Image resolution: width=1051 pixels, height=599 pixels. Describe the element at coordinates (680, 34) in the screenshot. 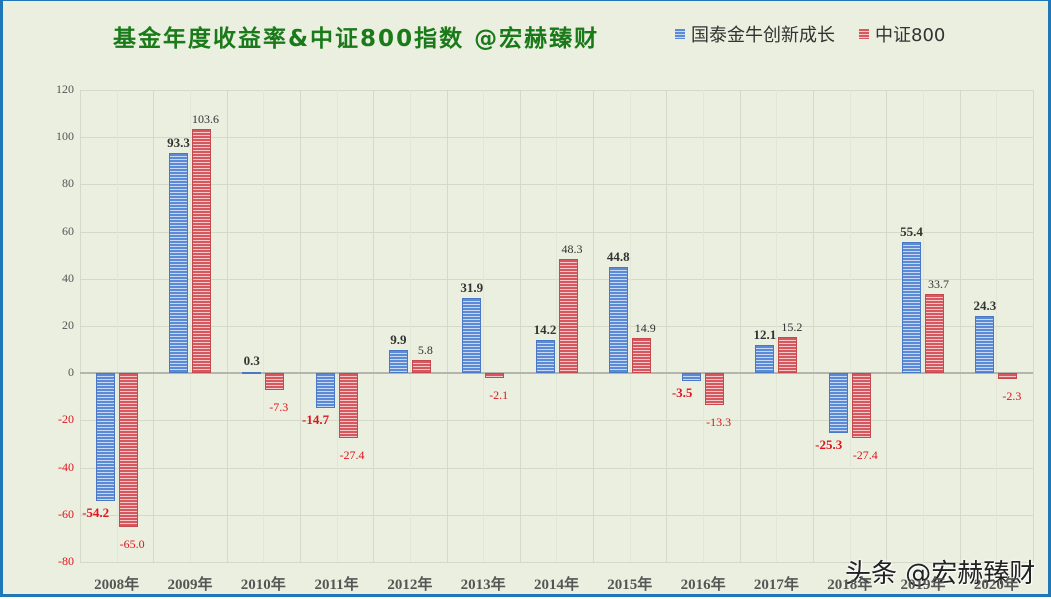

I see `legend-swatch-blue-icon` at that location.